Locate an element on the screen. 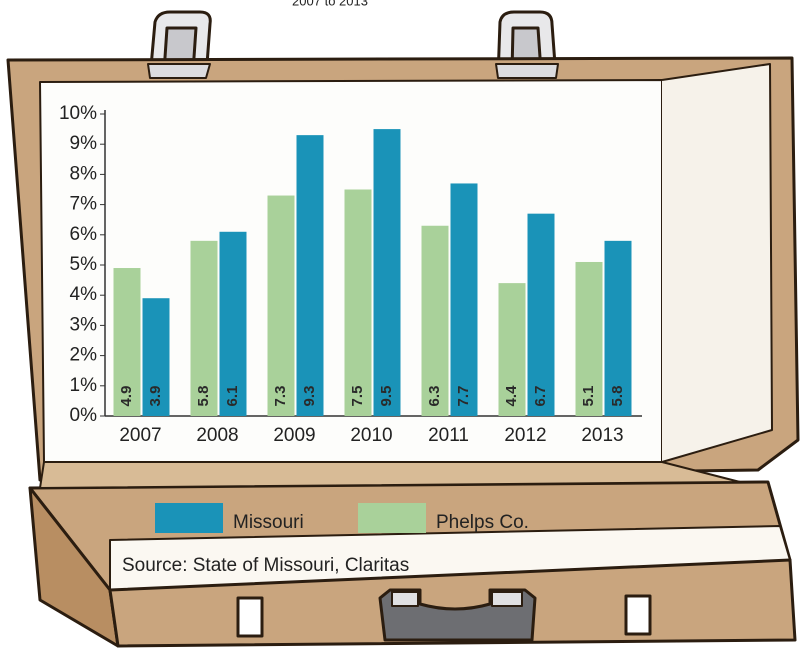  x-tick-label: 2013 is located at coordinates (602, 435).